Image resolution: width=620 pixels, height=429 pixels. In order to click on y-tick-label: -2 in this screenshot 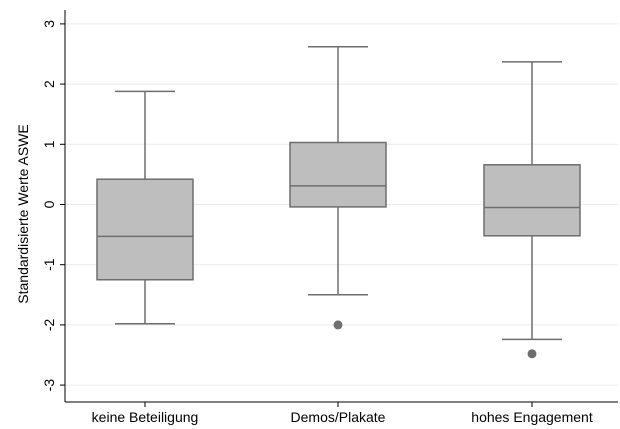, I will do `click(49, 324)`.